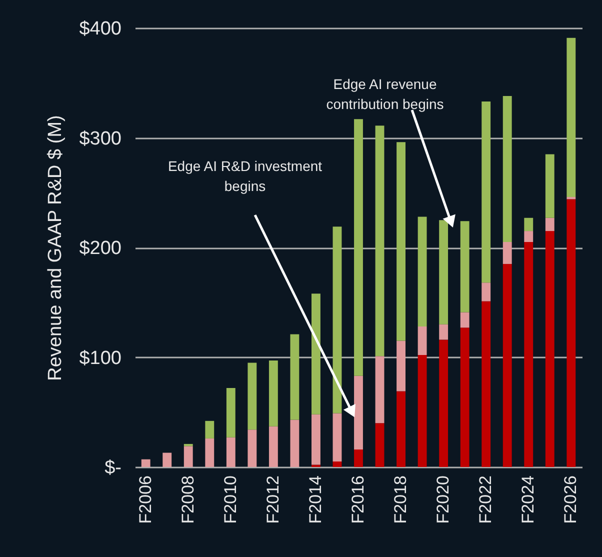 The image size is (602, 557). What do you see at coordinates (358, 500) in the screenshot?
I see `x-tick-label: F2016` at bounding box center [358, 500].